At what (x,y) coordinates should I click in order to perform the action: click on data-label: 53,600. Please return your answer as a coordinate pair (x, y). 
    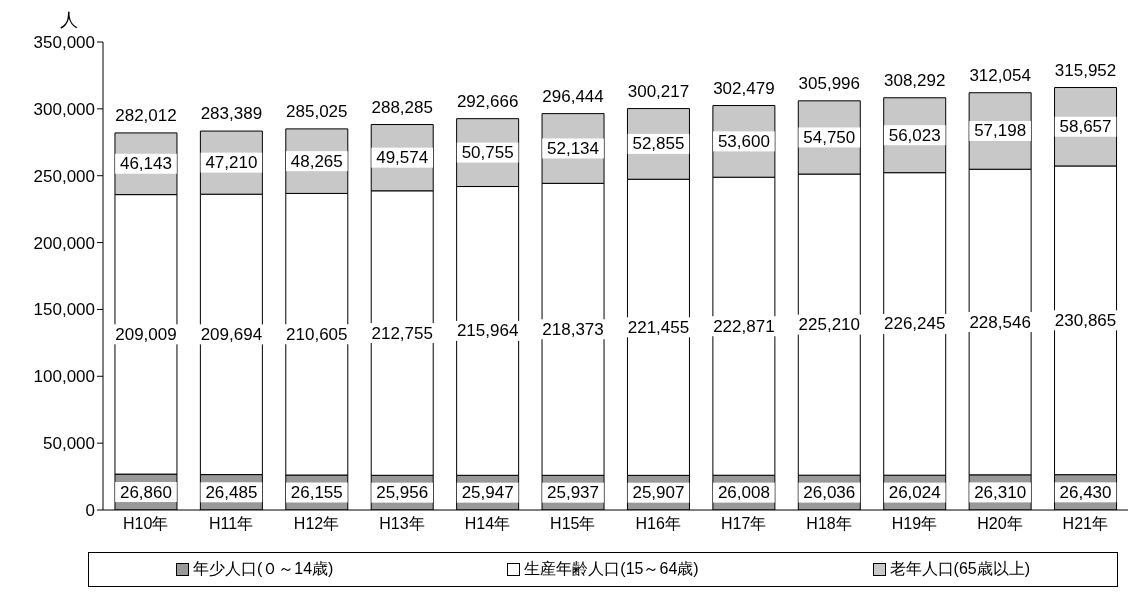
    Looking at the image, I should click on (743, 141).